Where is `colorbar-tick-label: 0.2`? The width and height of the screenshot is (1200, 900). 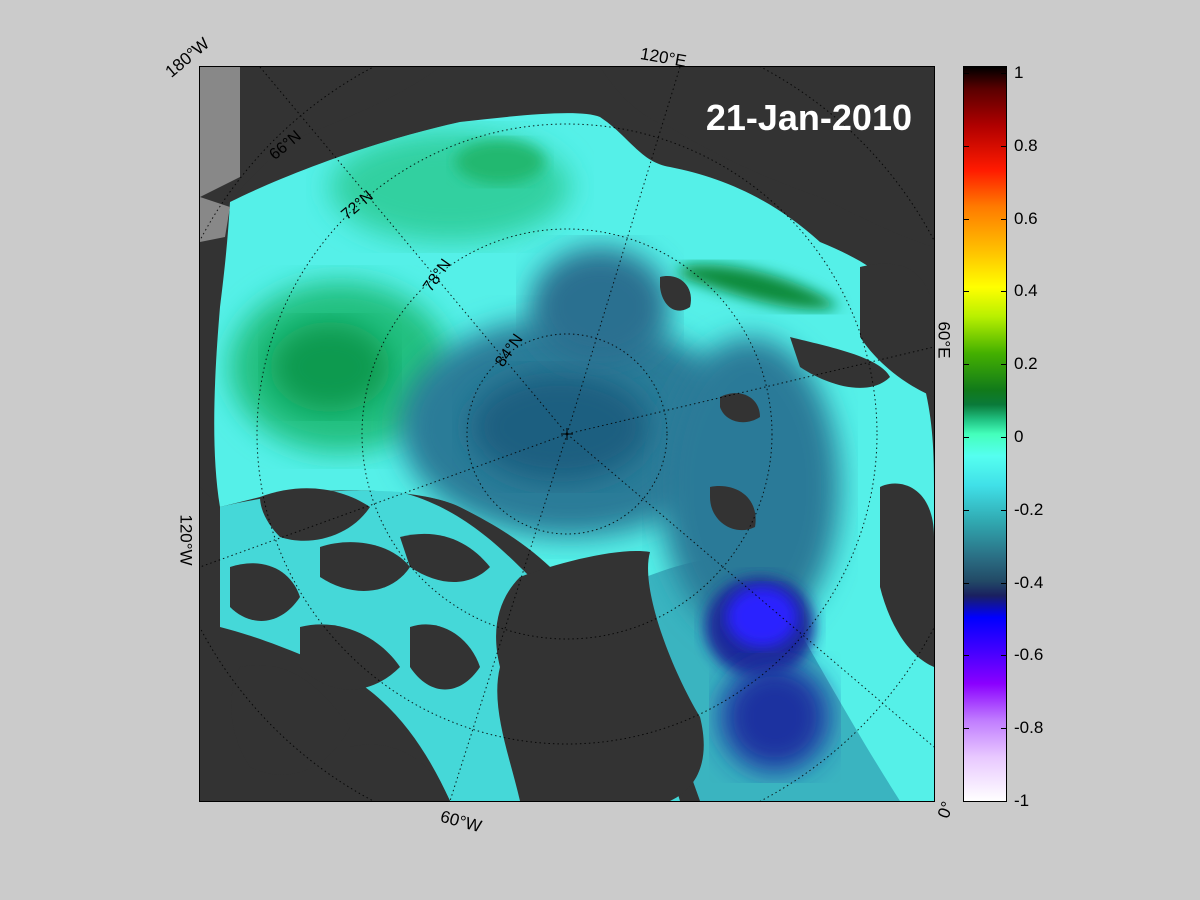
colorbar-tick-label: 0.2 is located at coordinates (1026, 364).